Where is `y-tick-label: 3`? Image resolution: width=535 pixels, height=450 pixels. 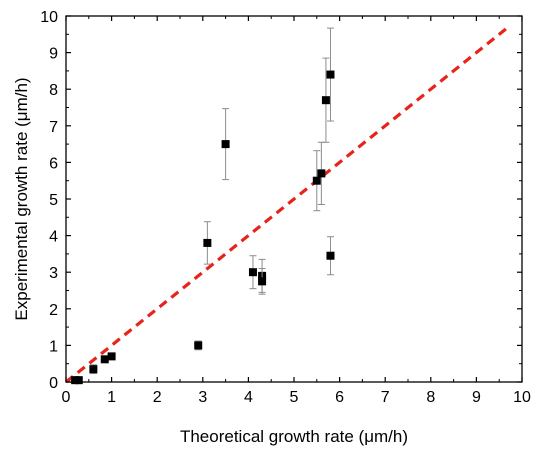
y-tick-label: 3 is located at coordinates (53, 273).